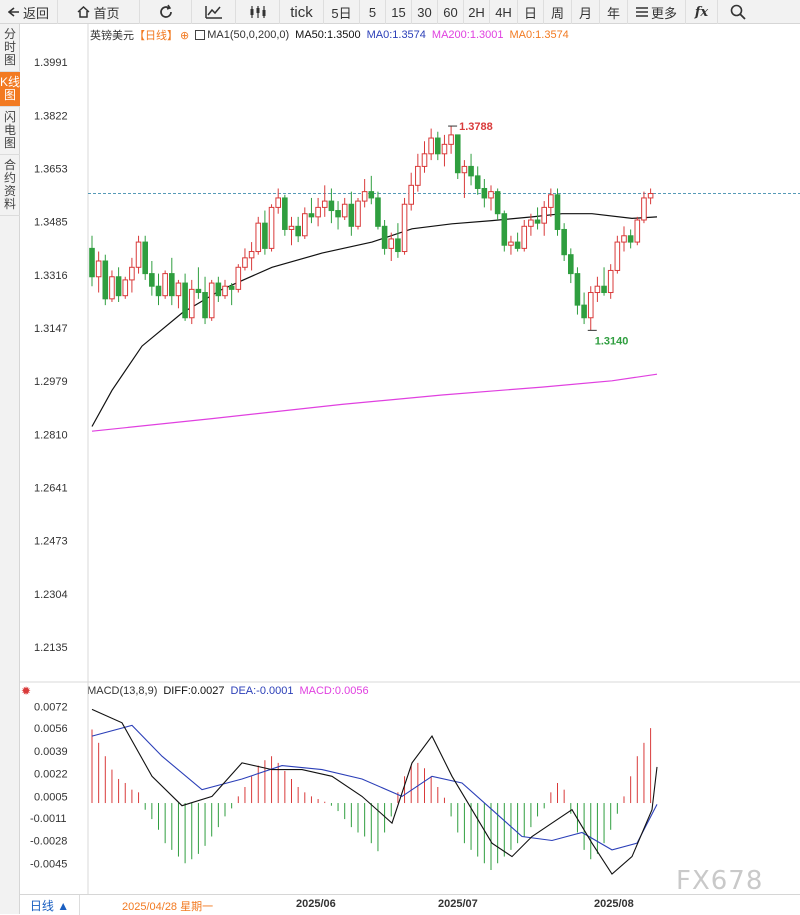  I want to click on period-4h: 4H, so click(504, 12).